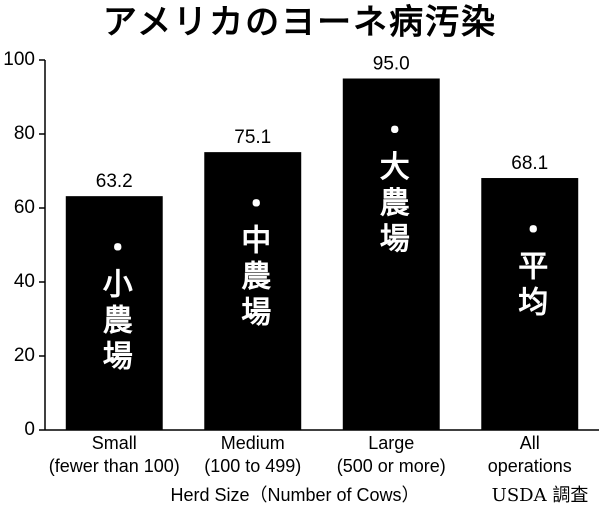 This screenshot has width=600, height=516. What do you see at coordinates (114, 466) in the screenshot?
I see `x-tick-label: (fewer than 100)` at bounding box center [114, 466].